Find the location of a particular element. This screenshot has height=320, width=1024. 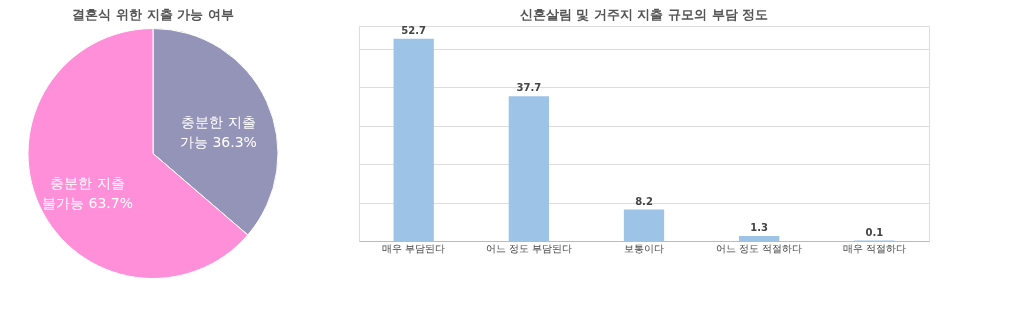

x-tick-label: 매우 부담된다 is located at coordinates (414, 248).